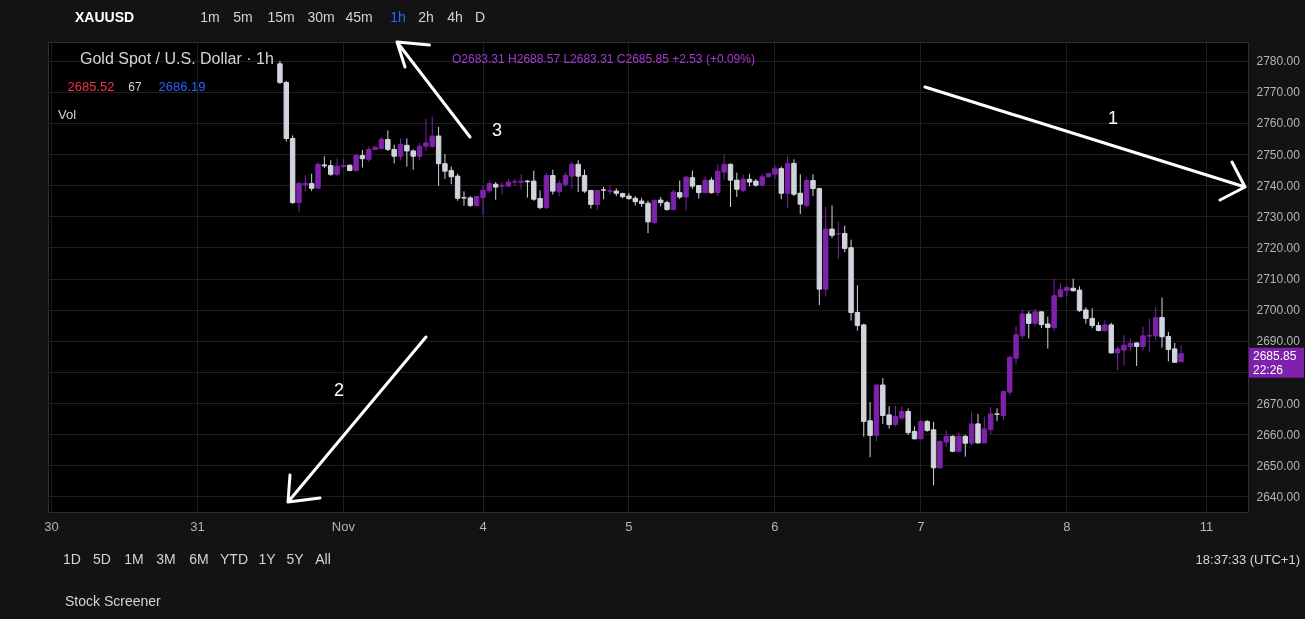 The width and height of the screenshot is (1305, 619). Describe the element at coordinates (603, 59) in the screenshot. I see `text: O2683.31 H2688.57 L2683.31 C2685.85 +2.53 (+0.09%)` at that location.